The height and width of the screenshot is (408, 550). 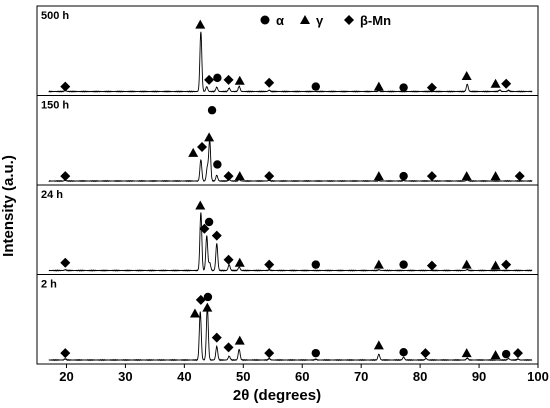 I want to click on series-line-500-h, so click(x=290, y=62).